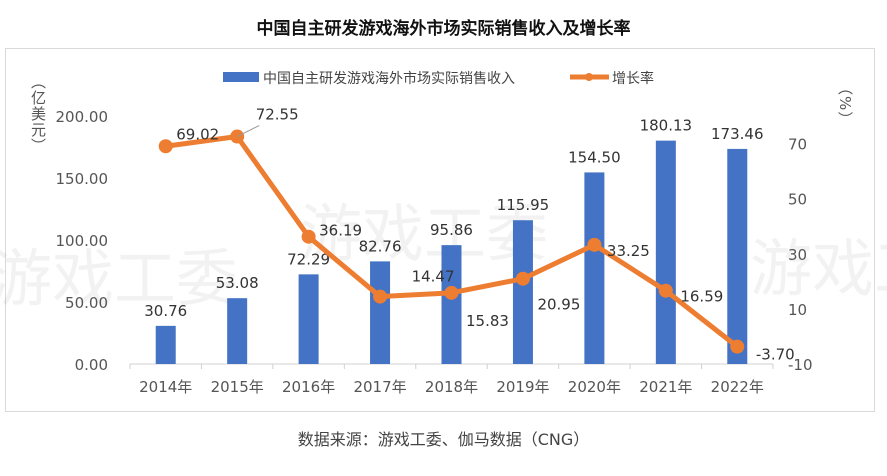 Image resolution: width=887 pixels, height=476 pixels. Describe the element at coordinates (82, 117) in the screenshot. I see `y-left-tick-label: 200.00` at that location.